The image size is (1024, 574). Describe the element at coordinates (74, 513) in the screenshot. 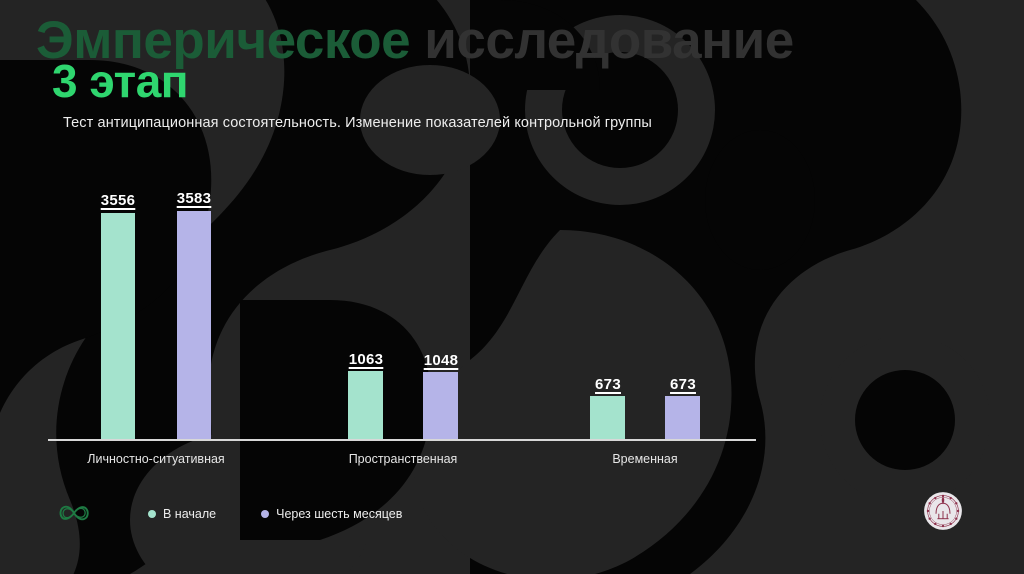

I see `infinity-icon` at that location.